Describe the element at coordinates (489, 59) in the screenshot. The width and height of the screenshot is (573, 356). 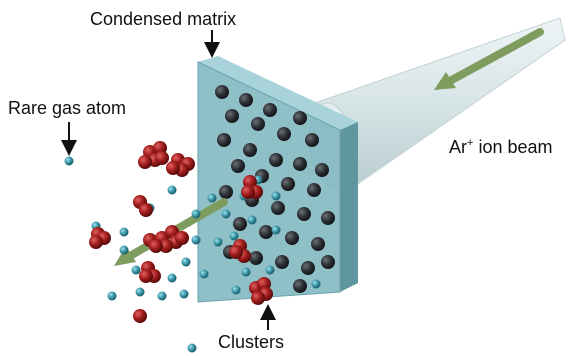
I see `beam-direction-arrow` at that location.